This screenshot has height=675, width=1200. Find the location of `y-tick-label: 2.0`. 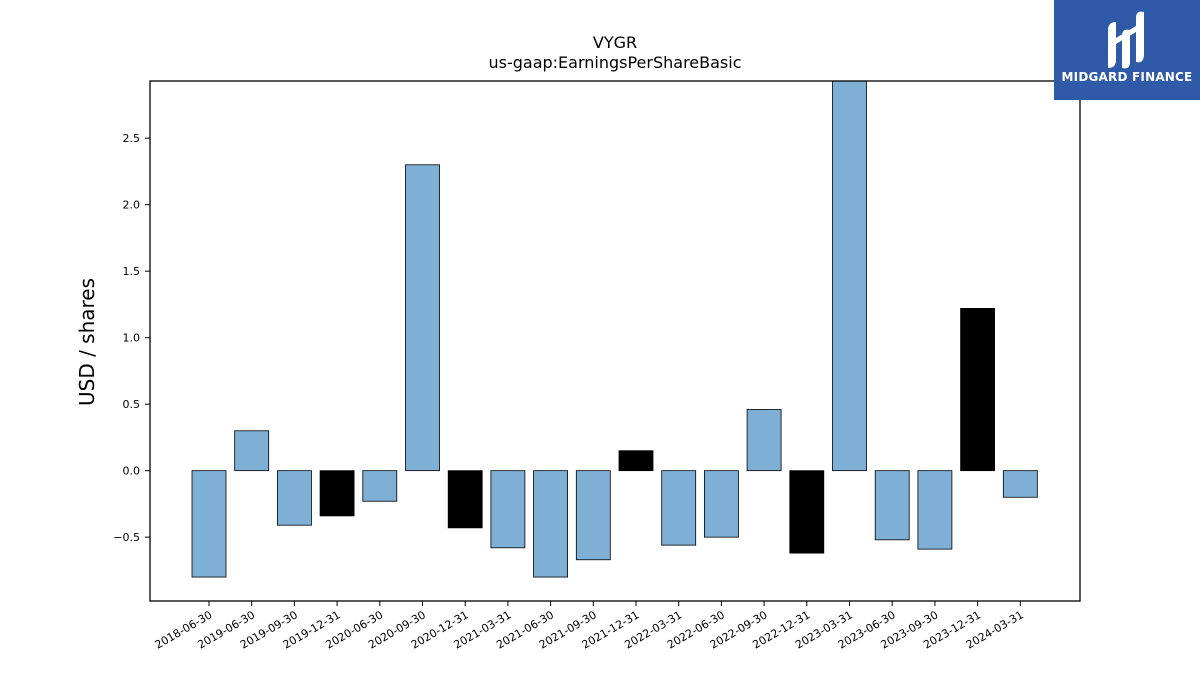

y-tick-label: 2.0 is located at coordinates (132, 205).